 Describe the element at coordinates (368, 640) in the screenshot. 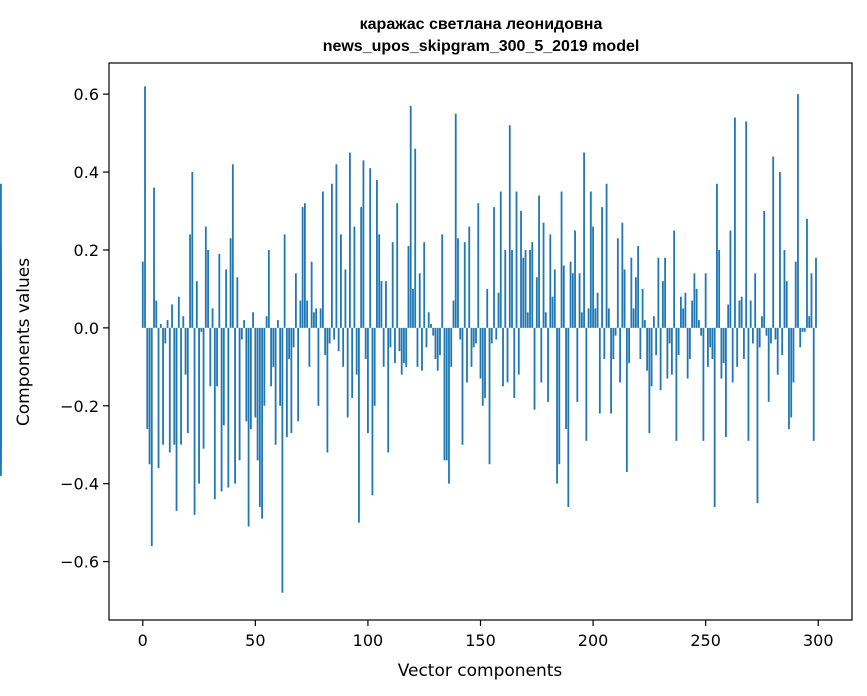

I see `x-tick-label: 100` at that location.